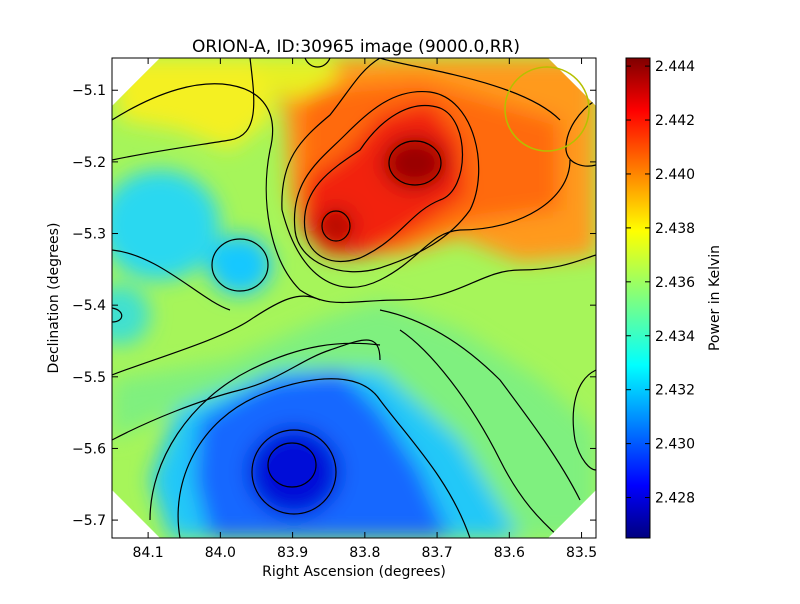 The image size is (800, 604). What do you see at coordinates (148, 553) in the screenshot?
I see `x-tick-label: 84.1` at bounding box center [148, 553].